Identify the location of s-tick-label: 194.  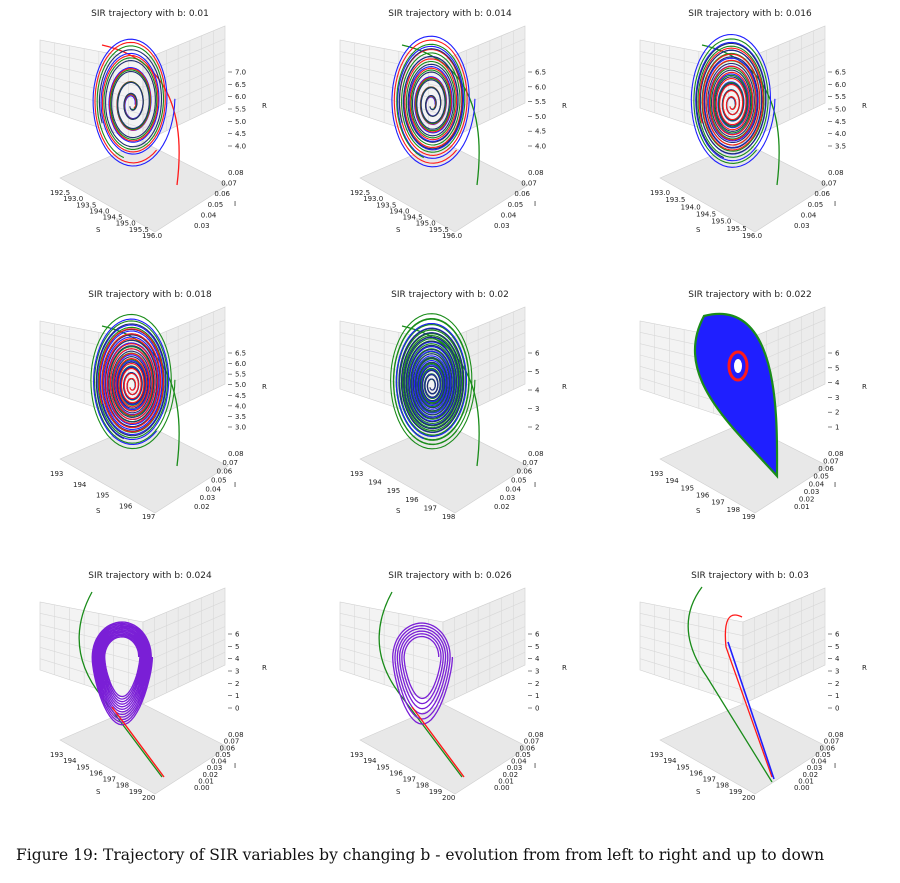
(80, 485).